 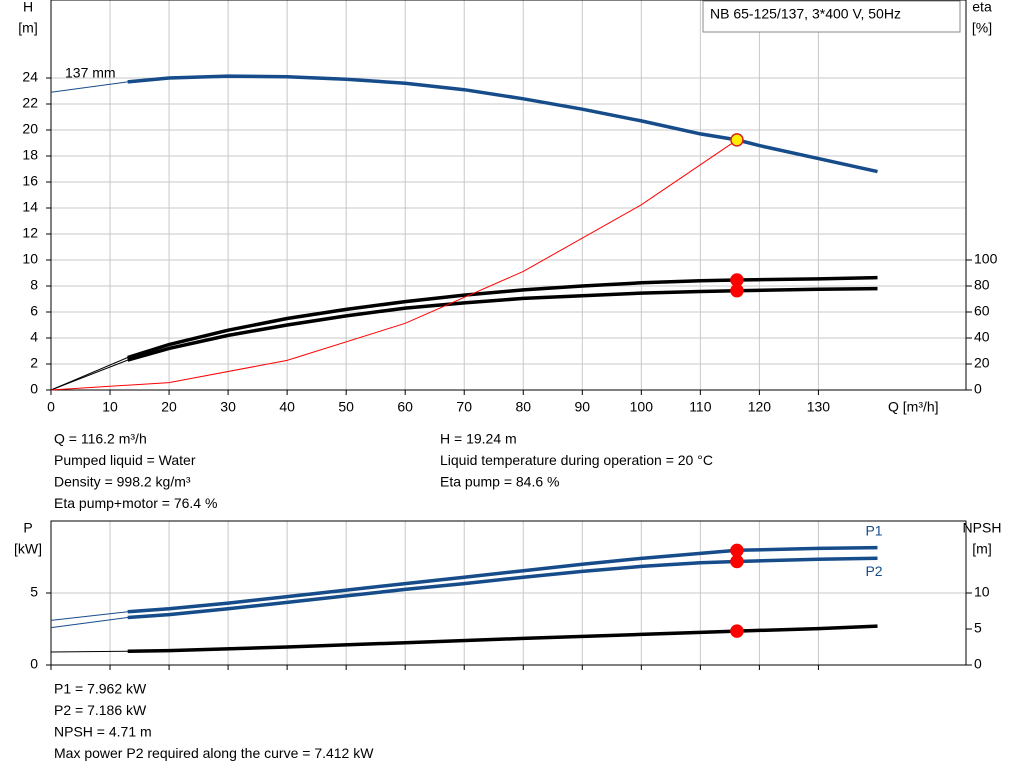 I want to click on series-label: P1, so click(x=873, y=530).